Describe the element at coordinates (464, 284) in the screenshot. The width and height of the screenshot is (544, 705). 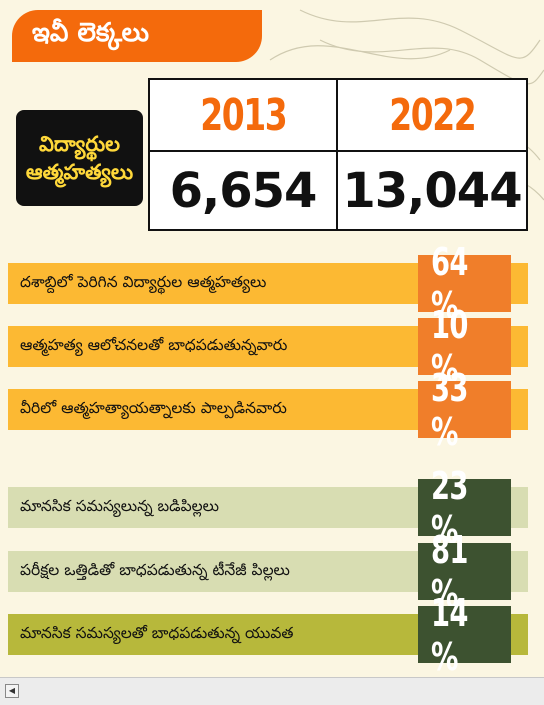
I see `stat-value: 64 %` at that location.